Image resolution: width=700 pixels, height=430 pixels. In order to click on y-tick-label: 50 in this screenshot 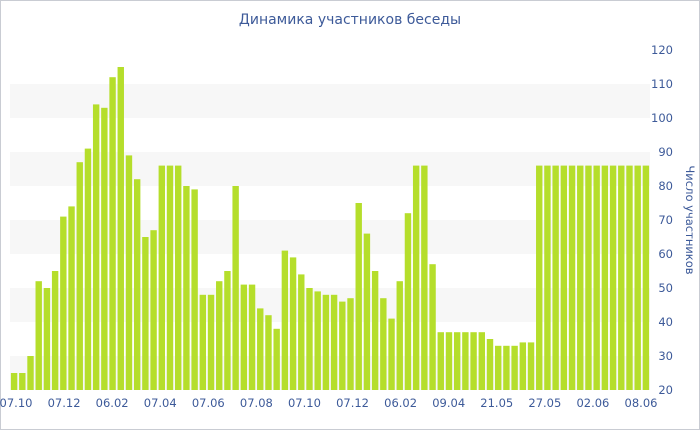, I will do `click(665, 288)`.